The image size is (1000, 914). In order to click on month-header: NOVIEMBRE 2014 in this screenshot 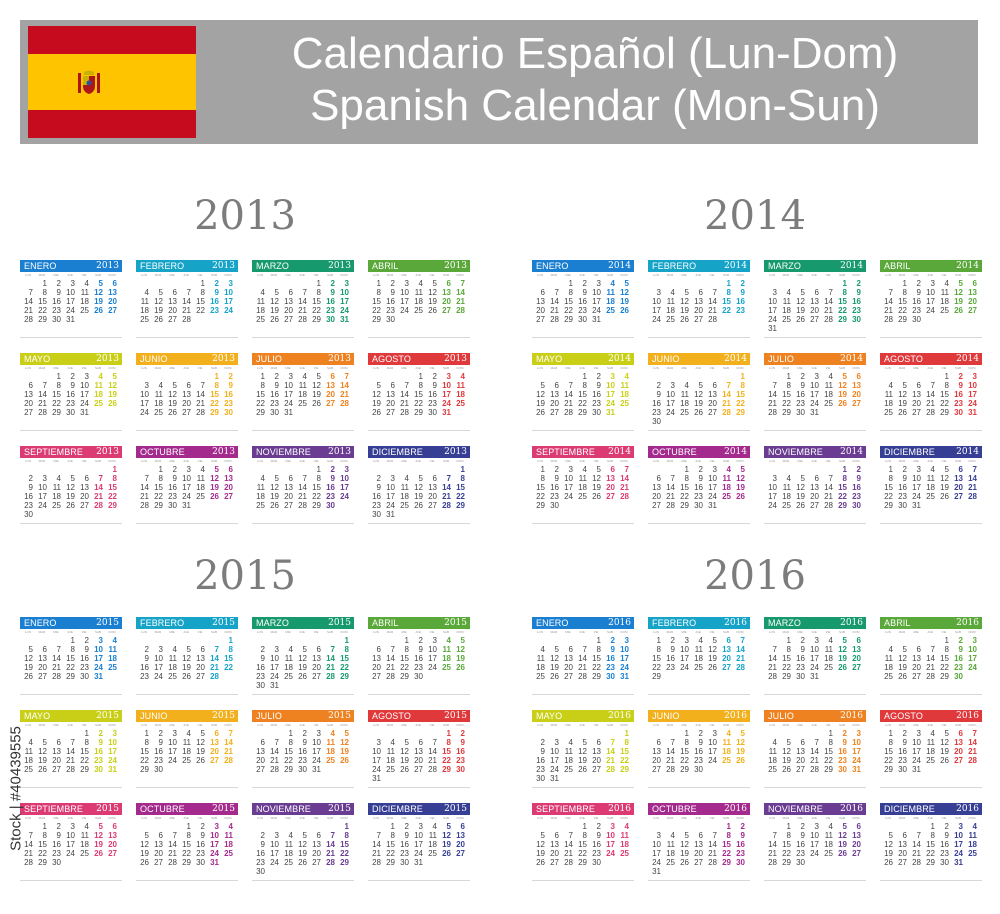, I will do `click(815, 452)`.